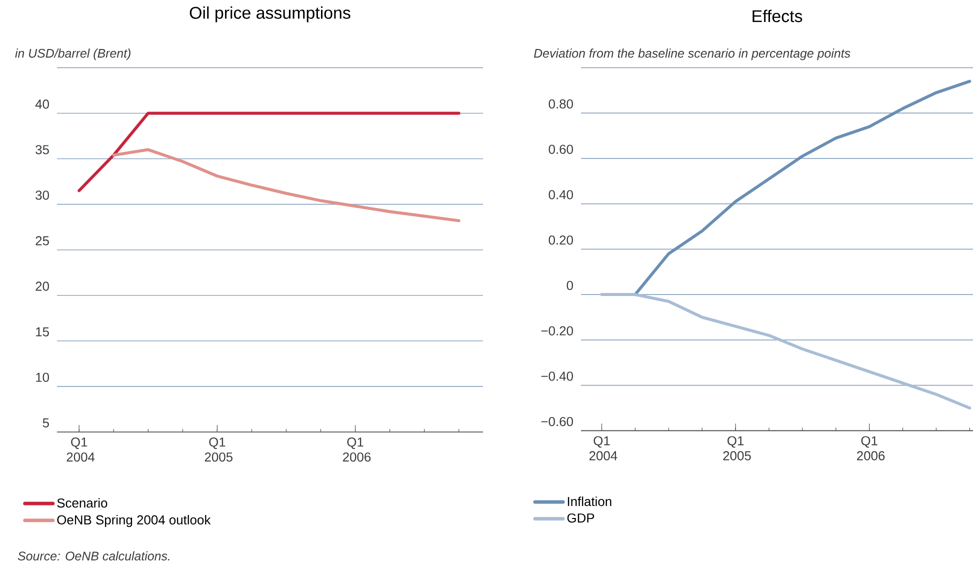 The height and width of the screenshot is (570, 973). What do you see at coordinates (42, 104) in the screenshot?
I see `y-tick-label: 40` at bounding box center [42, 104].